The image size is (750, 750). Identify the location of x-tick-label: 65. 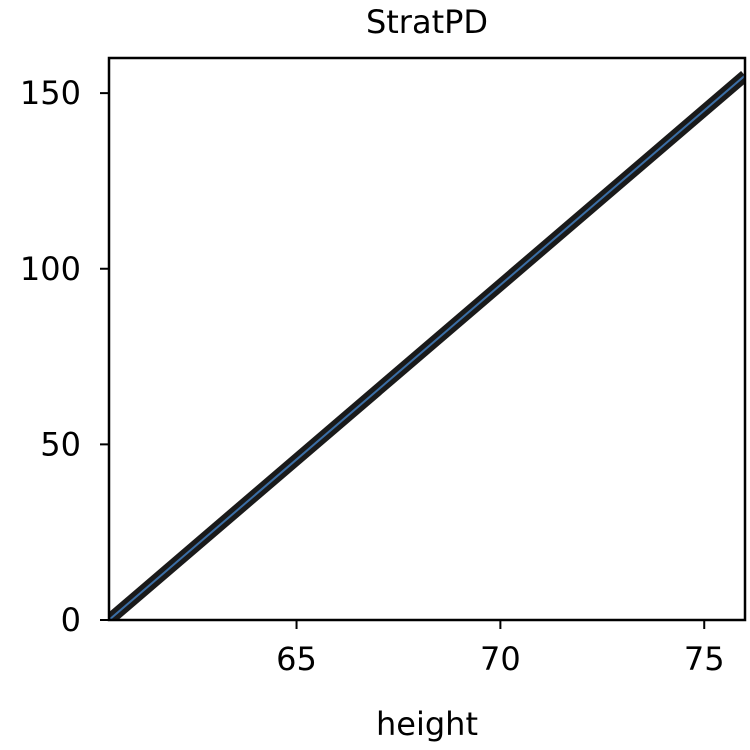
(296, 659).